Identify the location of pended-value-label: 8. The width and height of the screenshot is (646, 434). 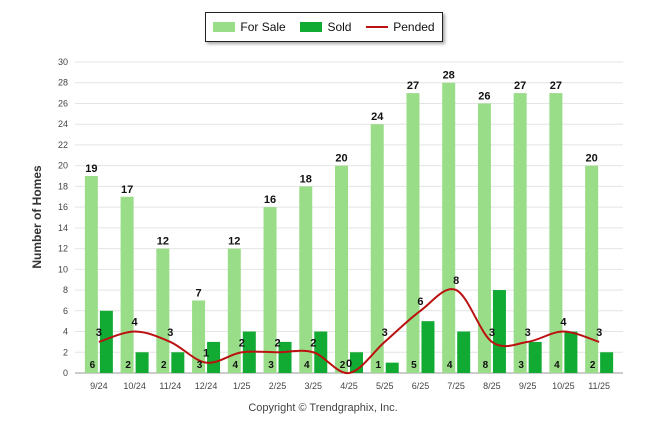
(456, 281).